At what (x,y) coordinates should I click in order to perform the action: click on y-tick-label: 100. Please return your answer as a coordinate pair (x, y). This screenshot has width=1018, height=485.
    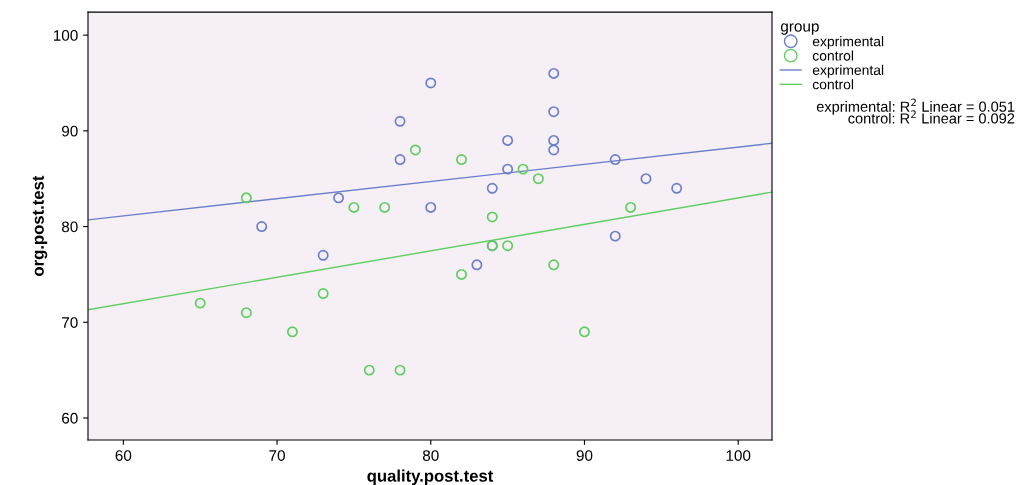
    Looking at the image, I should click on (65, 35).